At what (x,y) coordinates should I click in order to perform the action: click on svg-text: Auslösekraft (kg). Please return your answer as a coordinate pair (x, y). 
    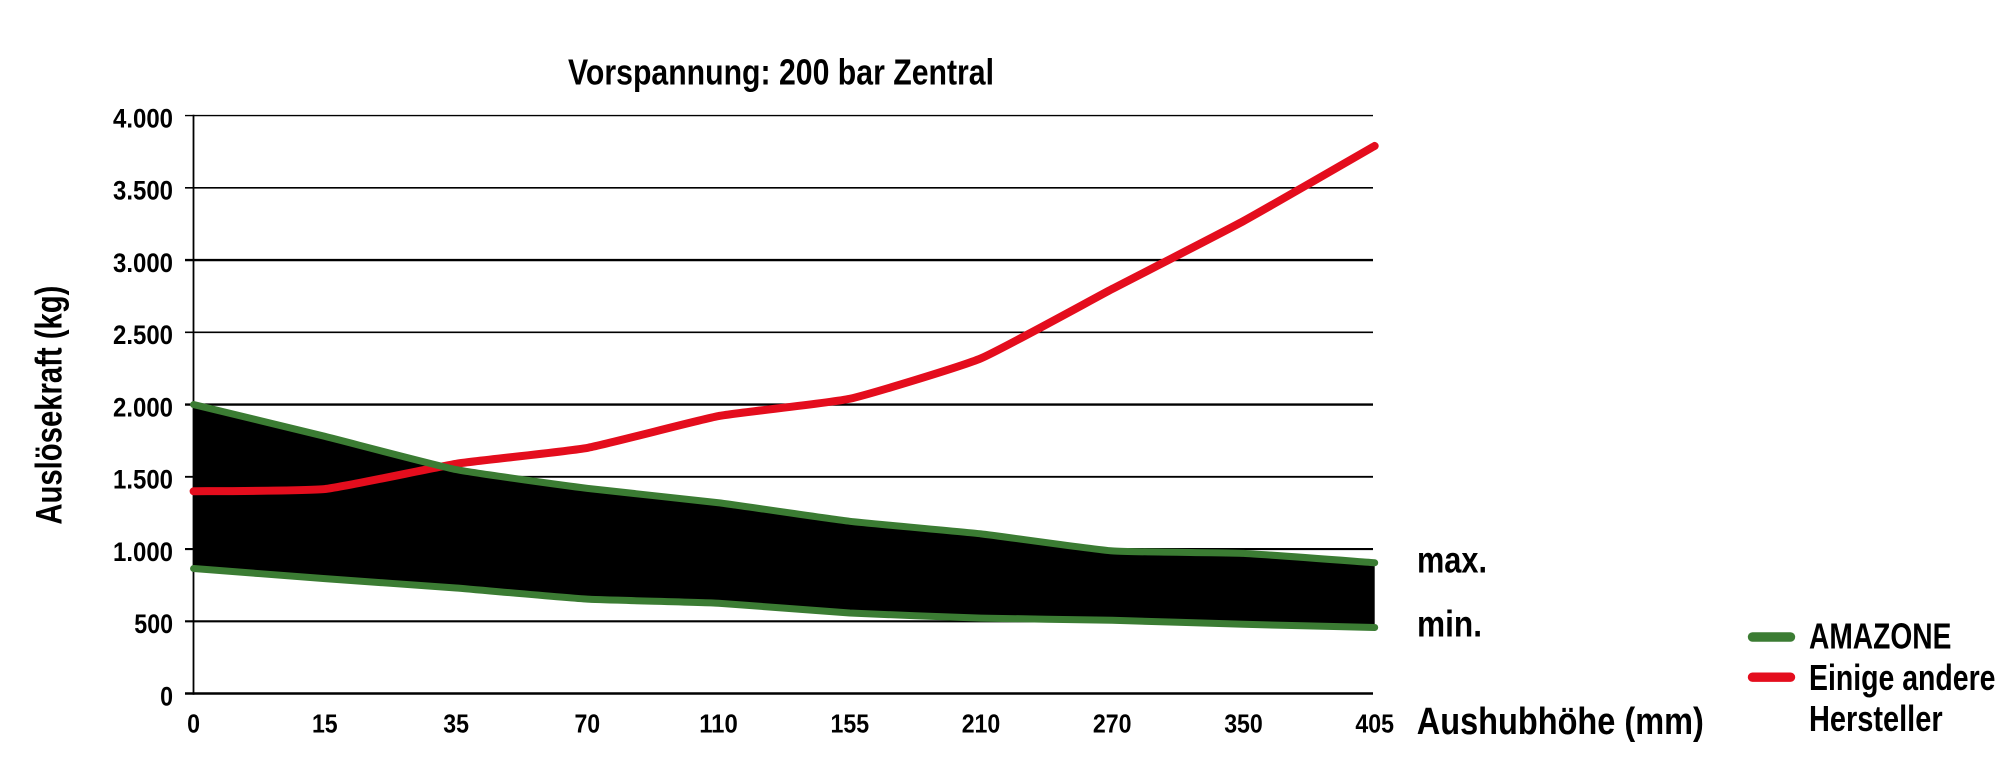
    Looking at the image, I should click on (49, 405).